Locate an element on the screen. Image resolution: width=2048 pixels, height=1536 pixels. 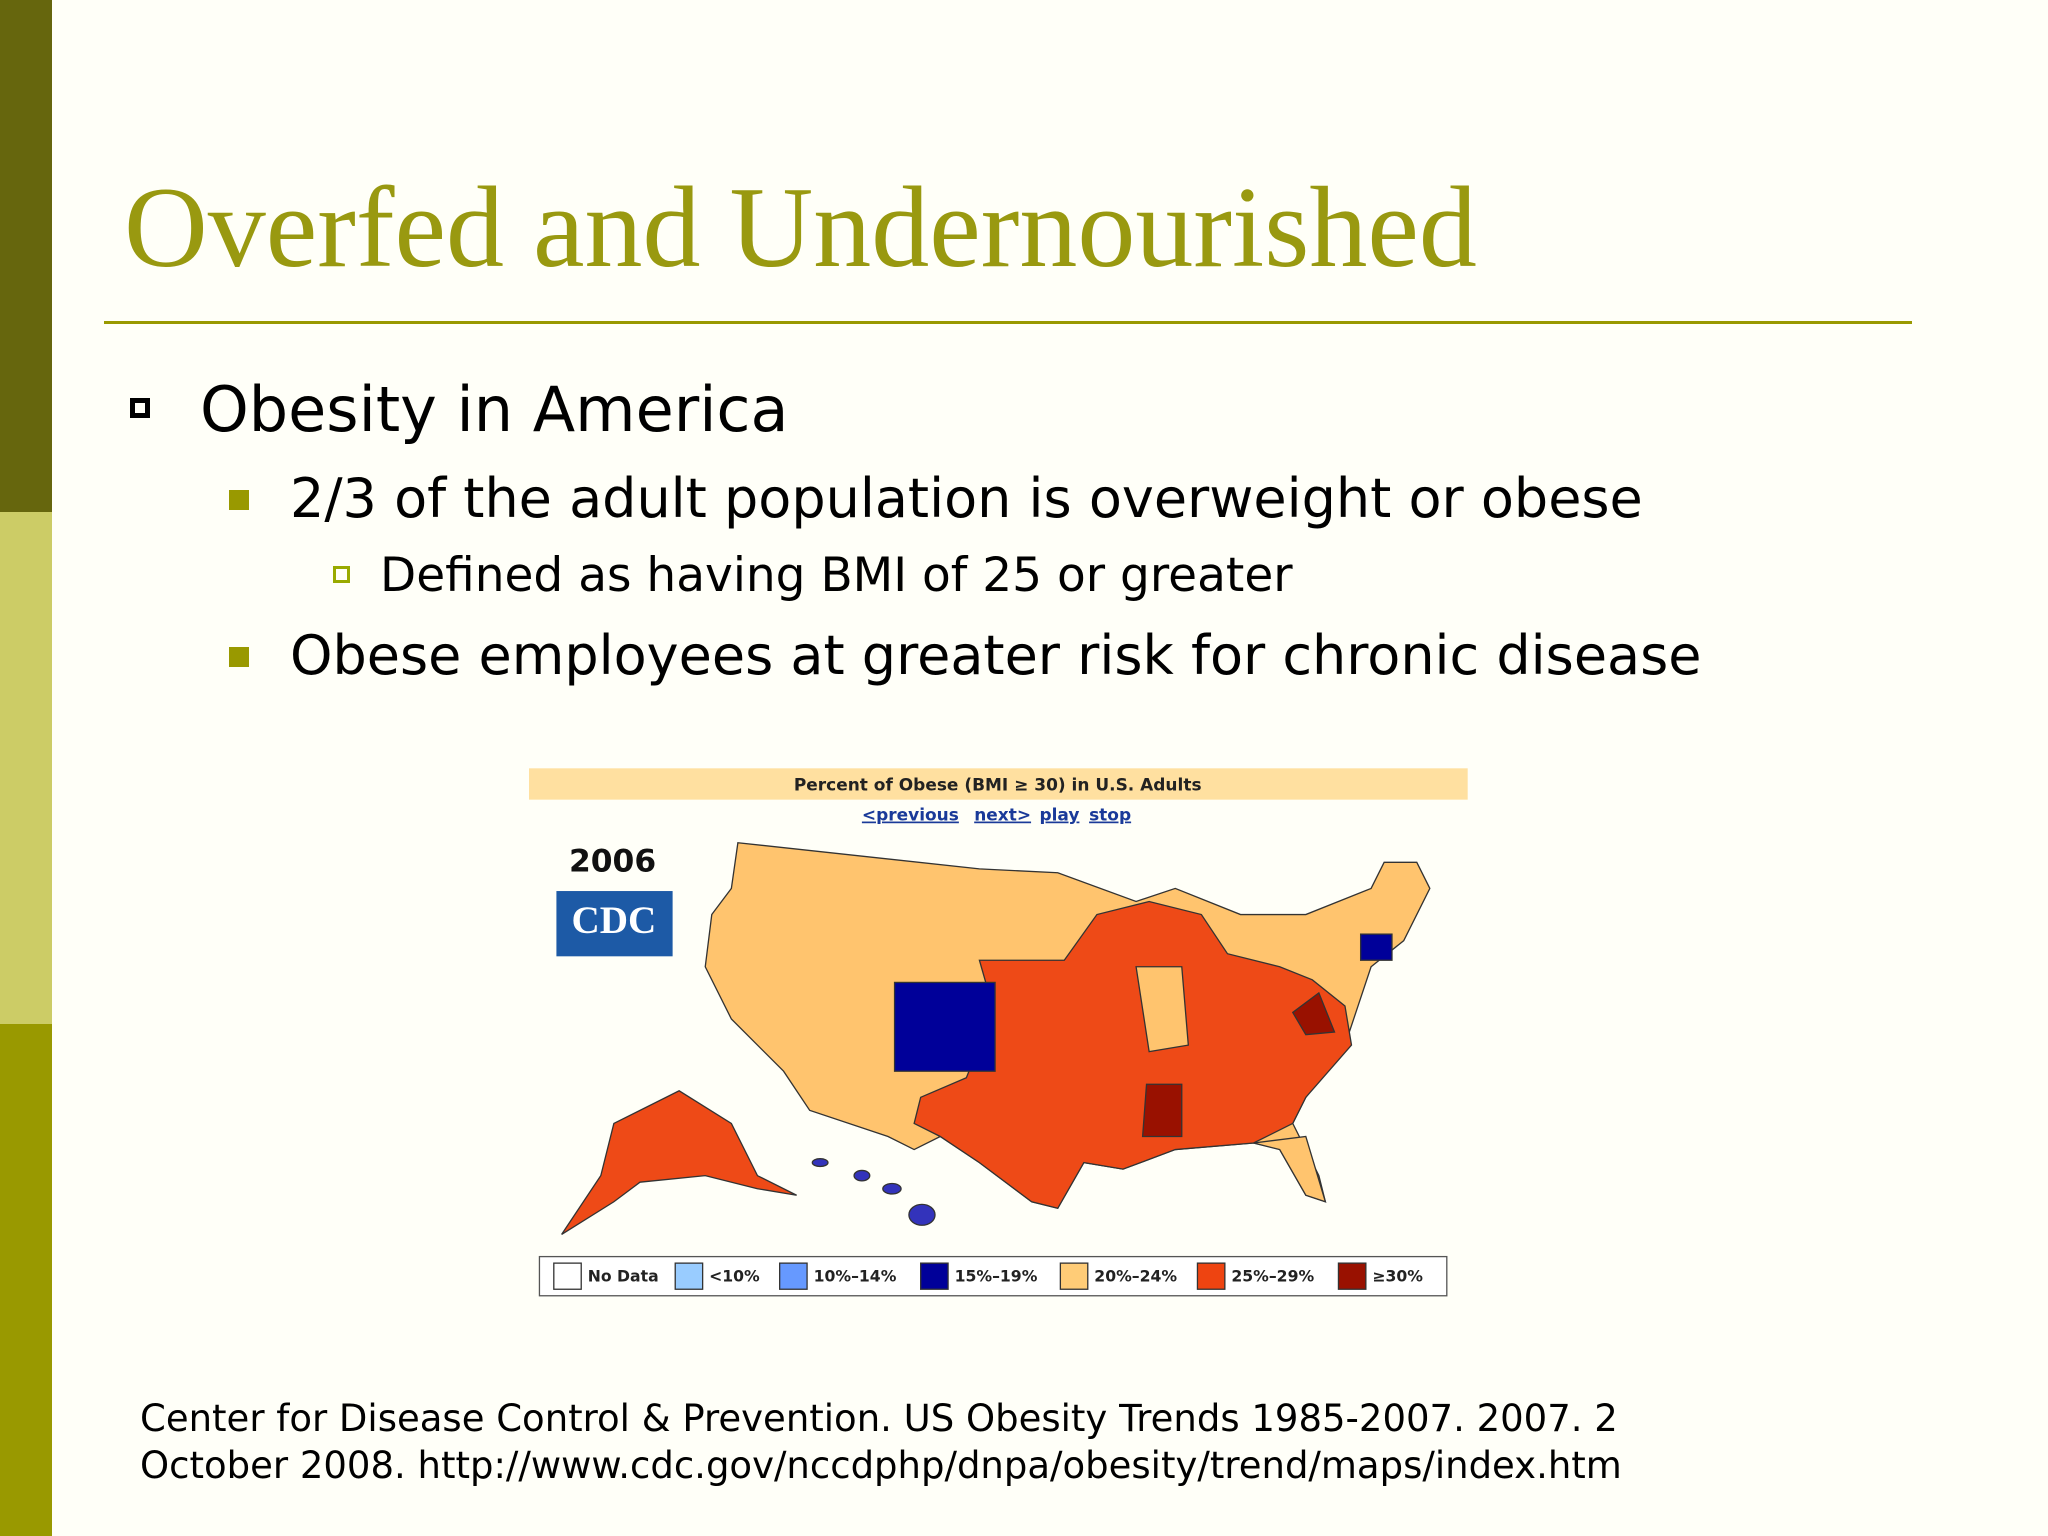
legend-label: ≥30% is located at coordinates (1397, 1275).